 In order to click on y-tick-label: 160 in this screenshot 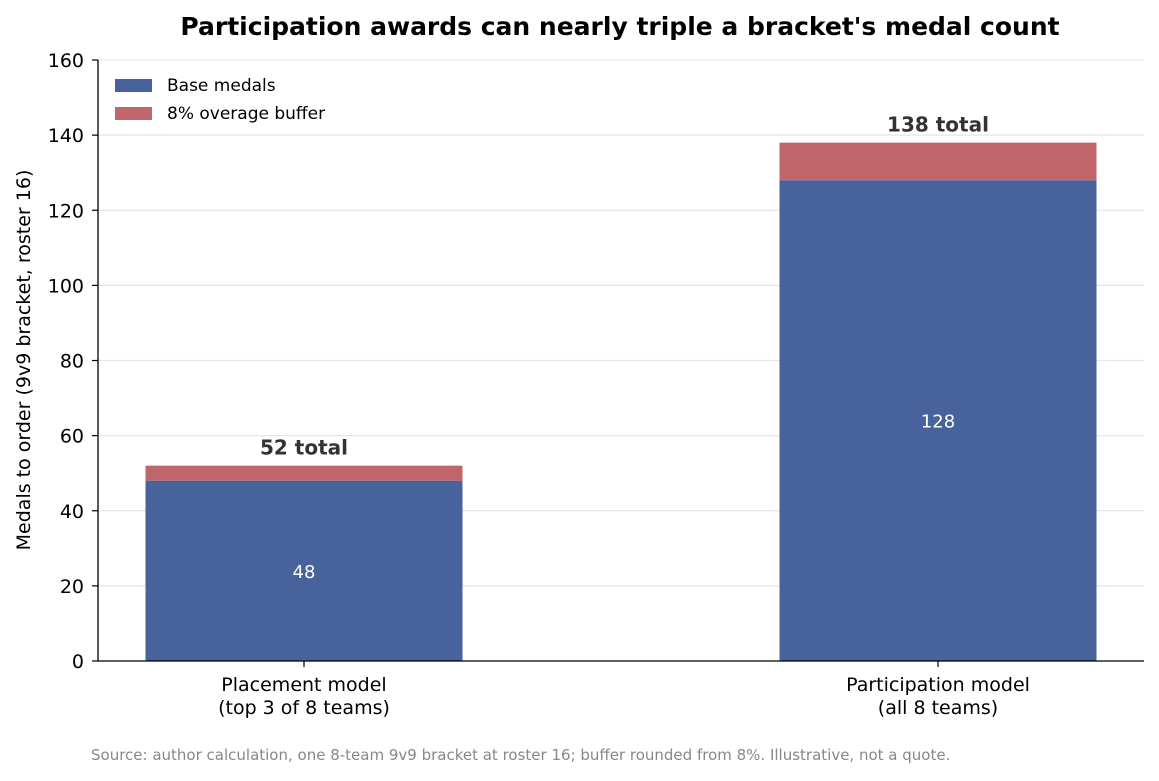, I will do `click(66, 61)`.